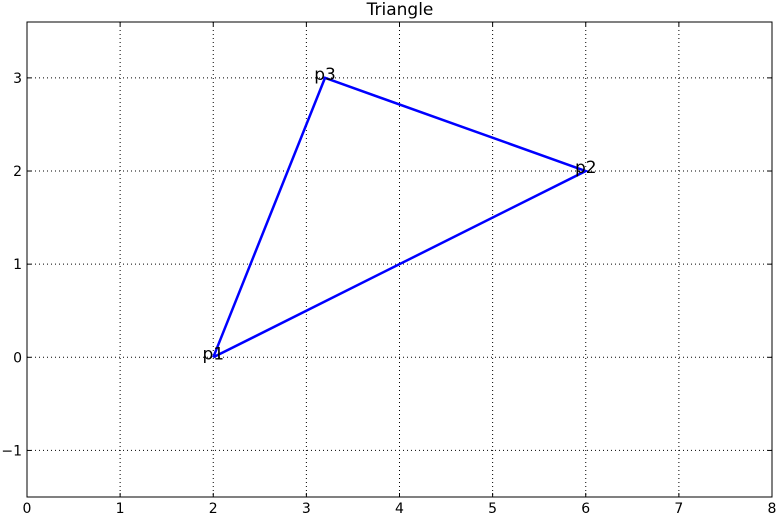  I want to click on y-tick-label: 2, so click(17, 172).